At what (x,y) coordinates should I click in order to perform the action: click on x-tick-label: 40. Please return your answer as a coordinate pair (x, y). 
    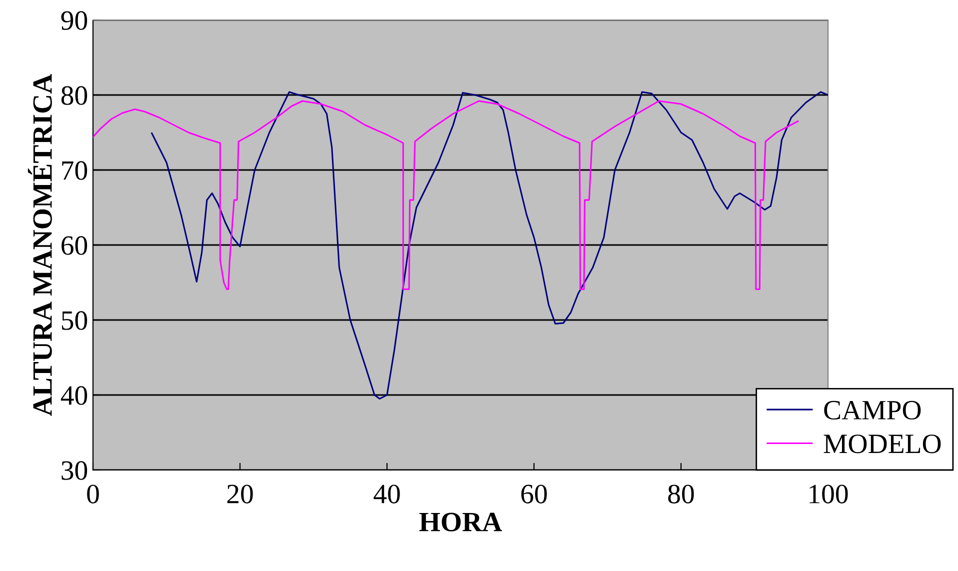
    Looking at the image, I should click on (387, 494).